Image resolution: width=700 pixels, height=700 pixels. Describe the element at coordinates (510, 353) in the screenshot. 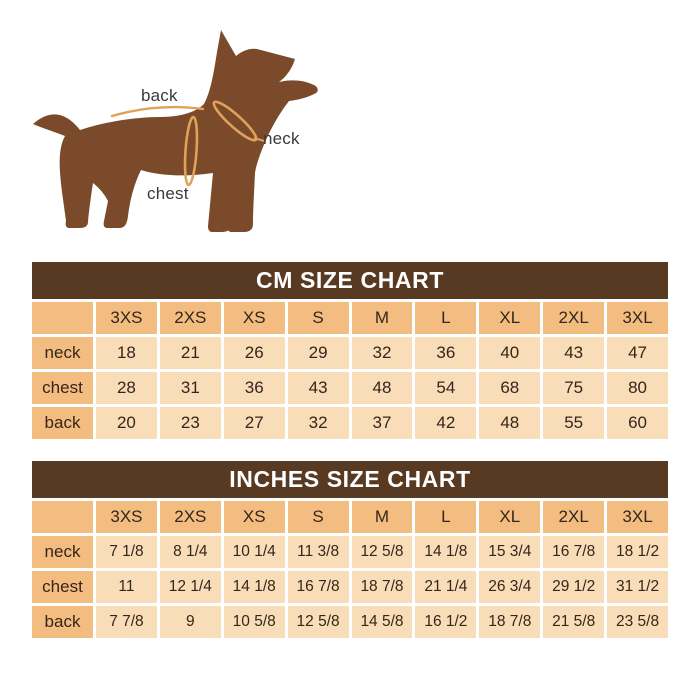

I see `value-cell: 40` at that location.